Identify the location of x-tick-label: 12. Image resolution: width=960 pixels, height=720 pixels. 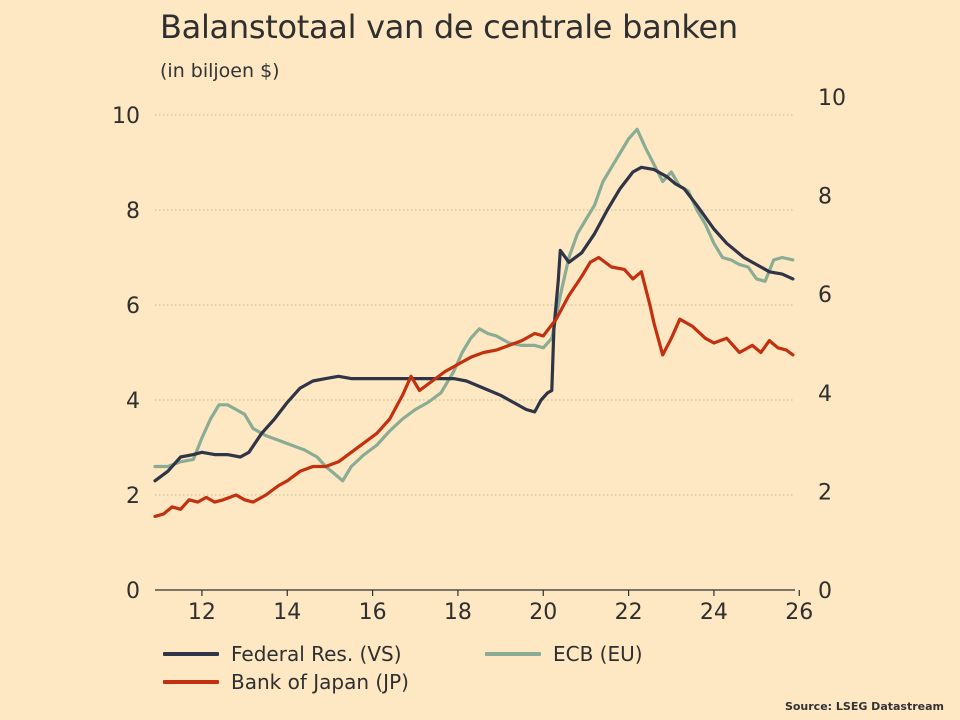
(202, 612).